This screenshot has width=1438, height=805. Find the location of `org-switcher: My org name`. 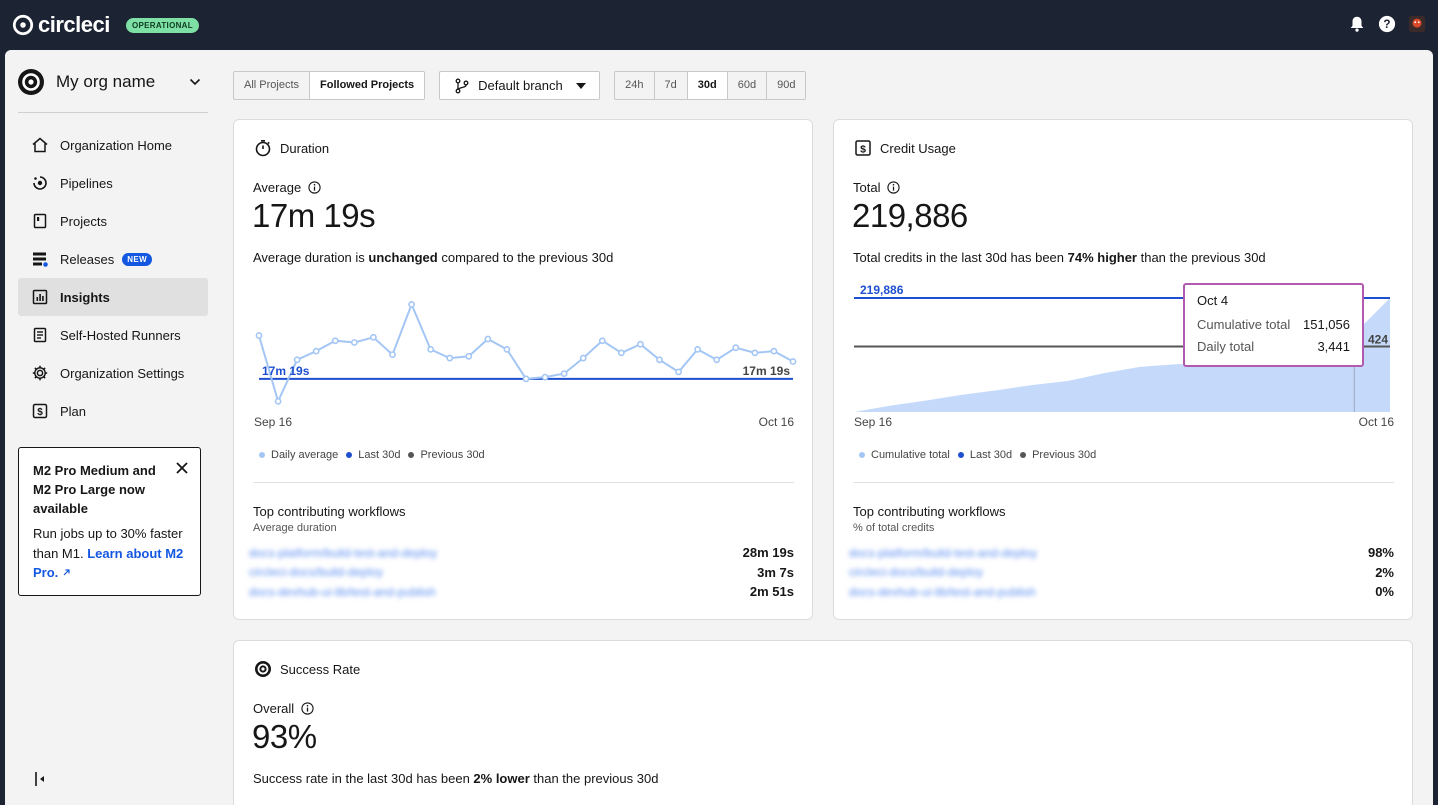

org-switcher: My org name is located at coordinates (113, 82).